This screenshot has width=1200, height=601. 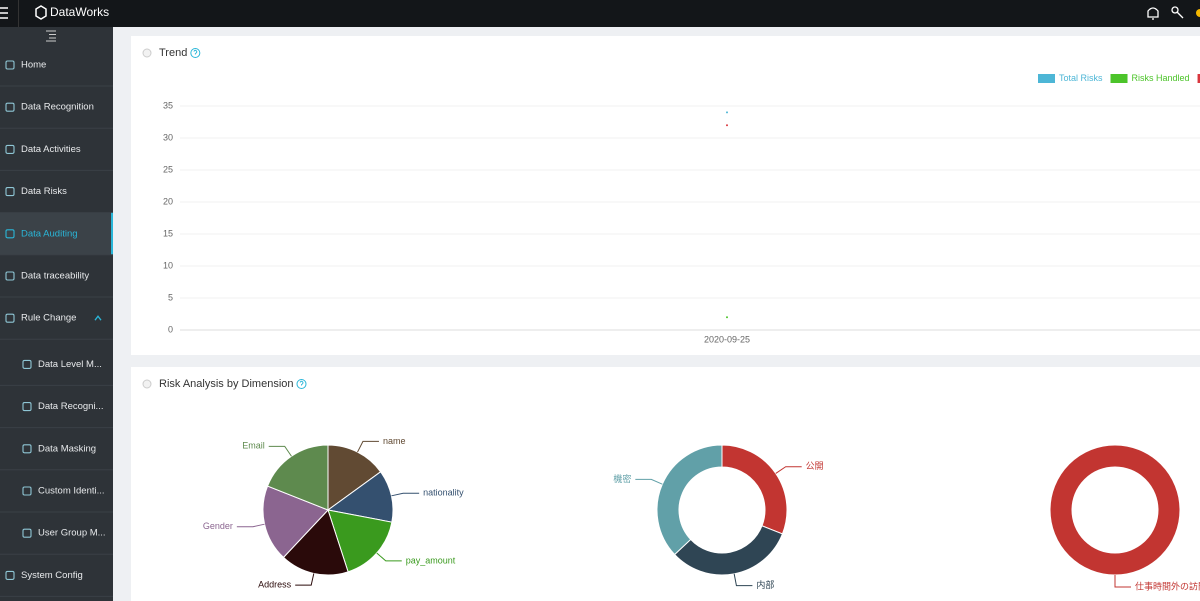 I want to click on nav-item: Data Masking, so click(x=56, y=457).